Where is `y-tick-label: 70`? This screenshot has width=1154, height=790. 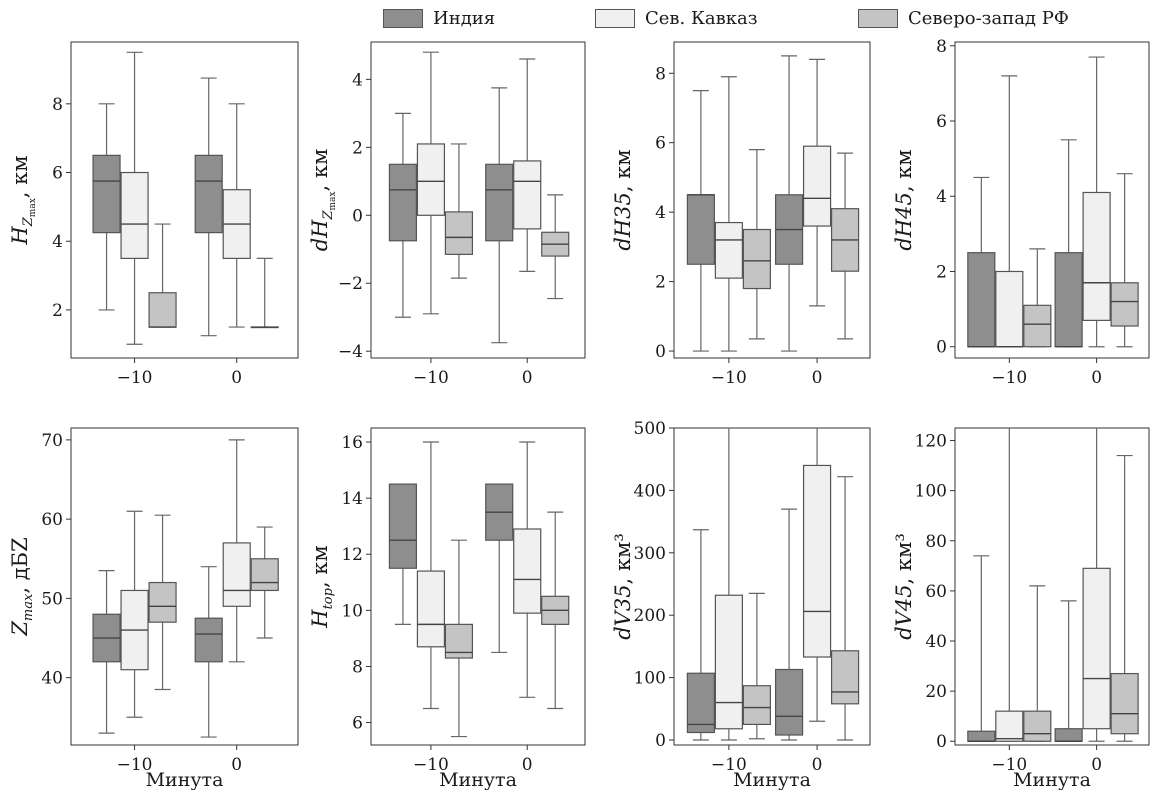
y-tick-label: 70 is located at coordinates (52, 441).